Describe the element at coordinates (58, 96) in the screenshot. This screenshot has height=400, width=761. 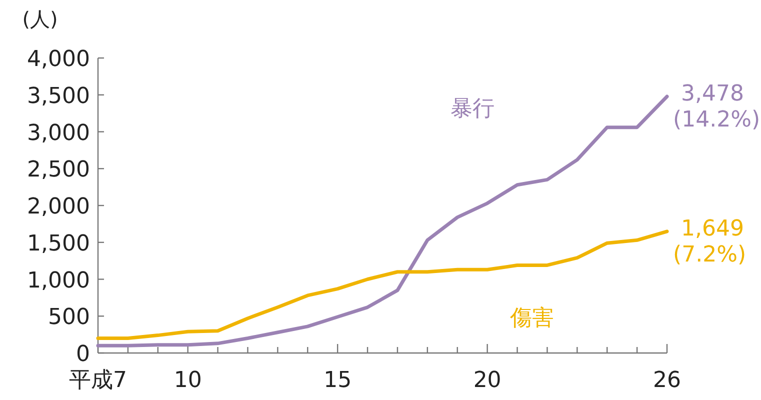
I see `y-tick-label: 3,500` at that location.